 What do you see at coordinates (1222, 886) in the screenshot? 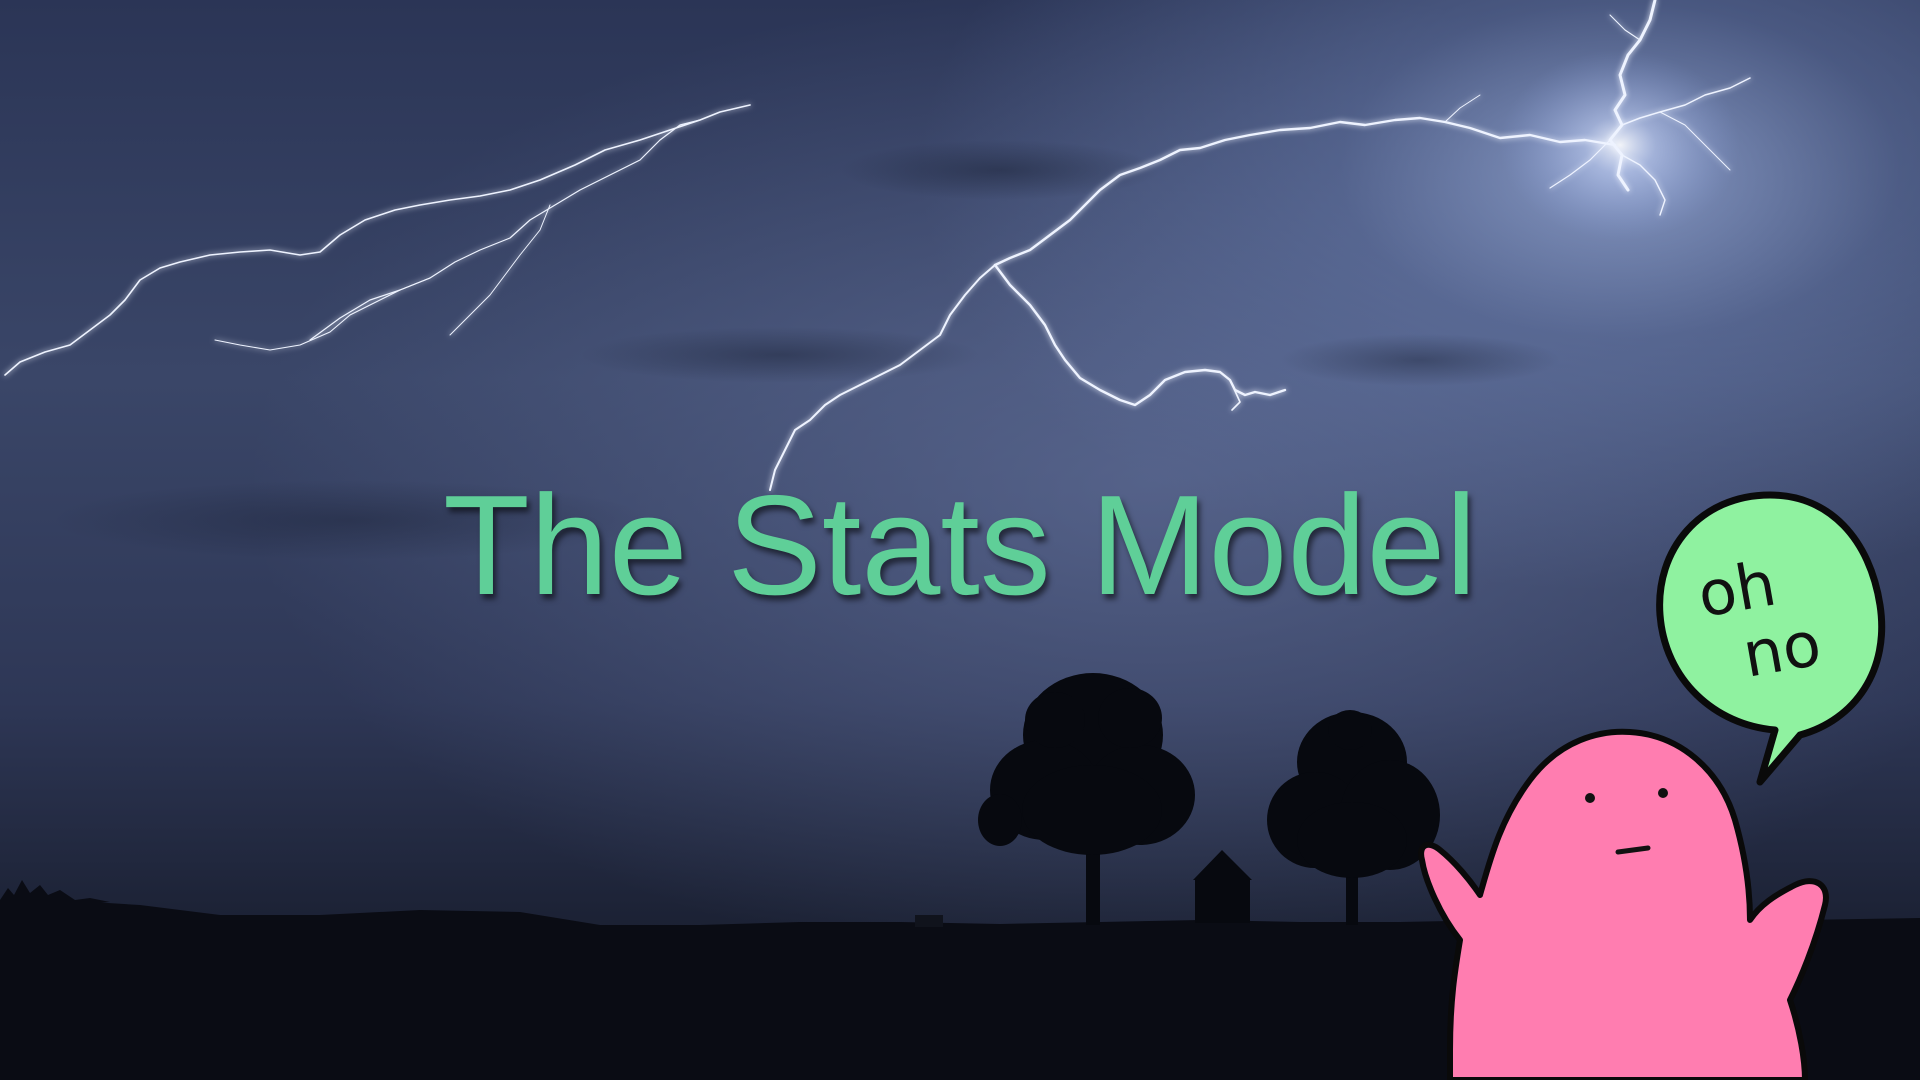
I see `house-icon` at bounding box center [1222, 886].